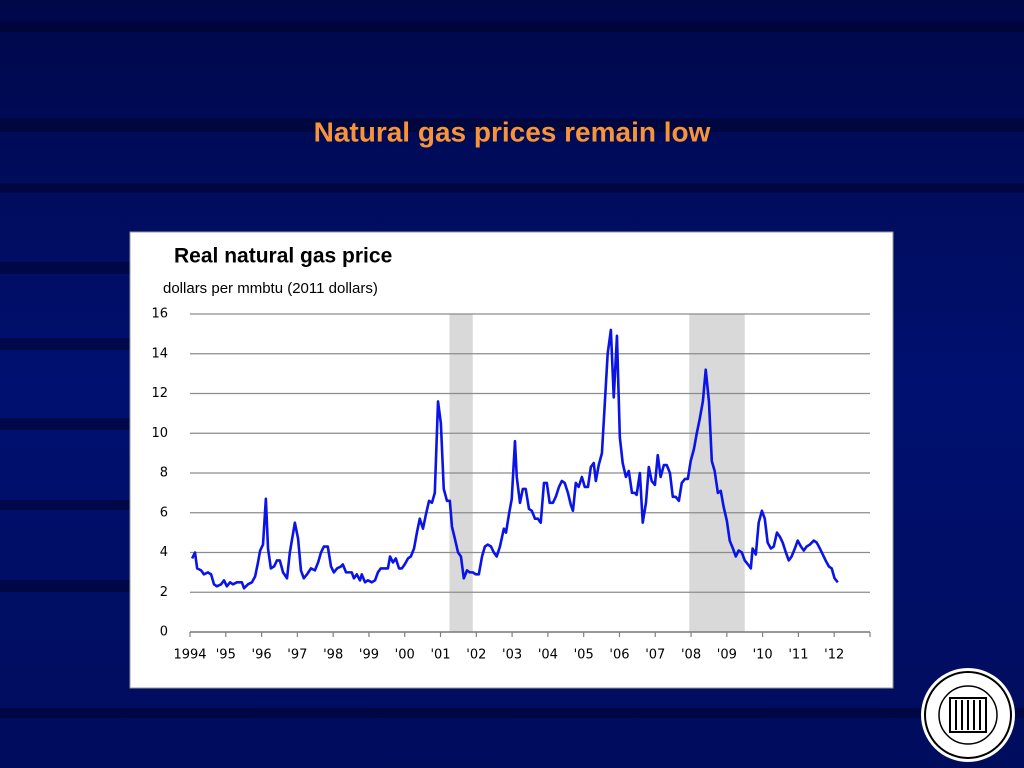 The image size is (1024, 768). What do you see at coordinates (691, 655) in the screenshot?
I see `x-tick-label: '08` at bounding box center [691, 655].